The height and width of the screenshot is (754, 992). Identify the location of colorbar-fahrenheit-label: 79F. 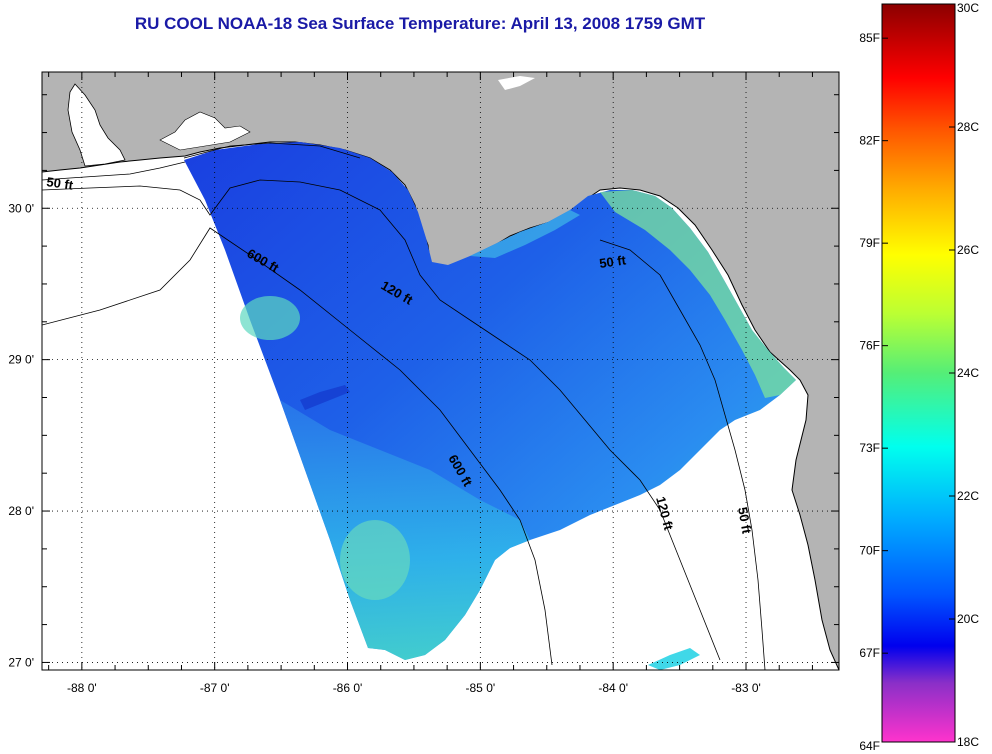
(869, 243).